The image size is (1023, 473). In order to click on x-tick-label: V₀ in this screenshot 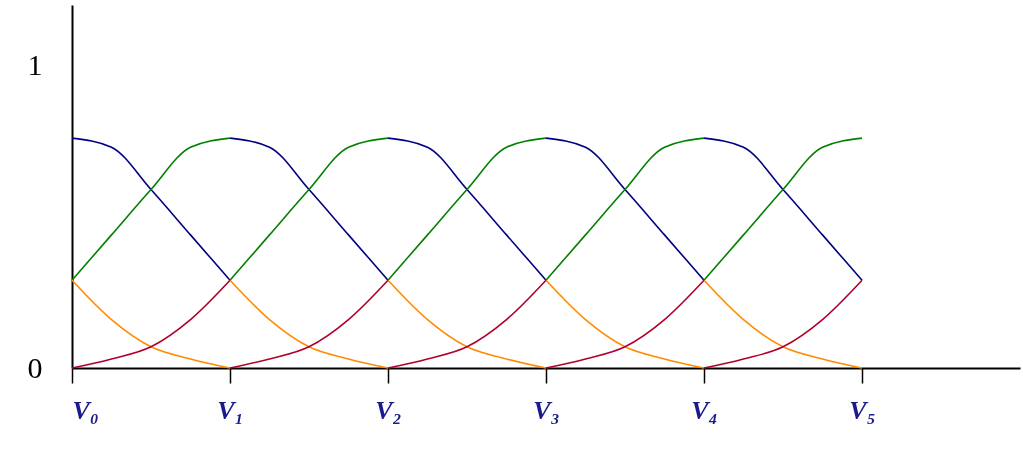, I will do `click(85, 410)`.